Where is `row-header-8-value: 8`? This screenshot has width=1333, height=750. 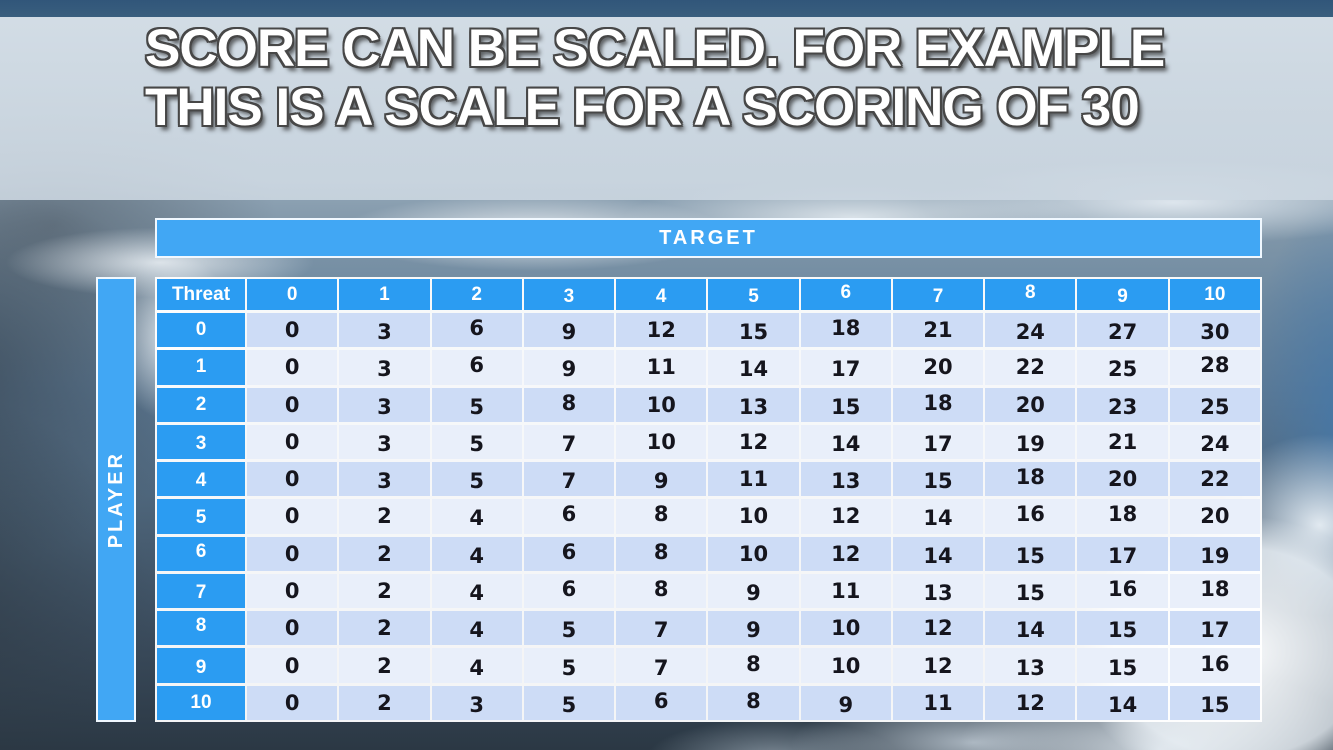
row-header-8-value: 8 is located at coordinates (201, 626).